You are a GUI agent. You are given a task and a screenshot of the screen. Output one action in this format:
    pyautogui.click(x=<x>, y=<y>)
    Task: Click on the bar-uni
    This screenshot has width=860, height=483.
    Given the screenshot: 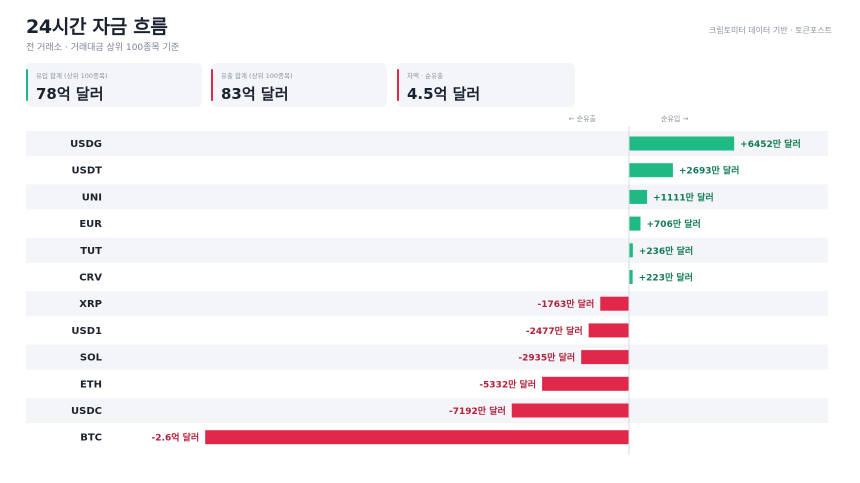 What is the action you would take?
    pyautogui.click(x=638, y=196)
    